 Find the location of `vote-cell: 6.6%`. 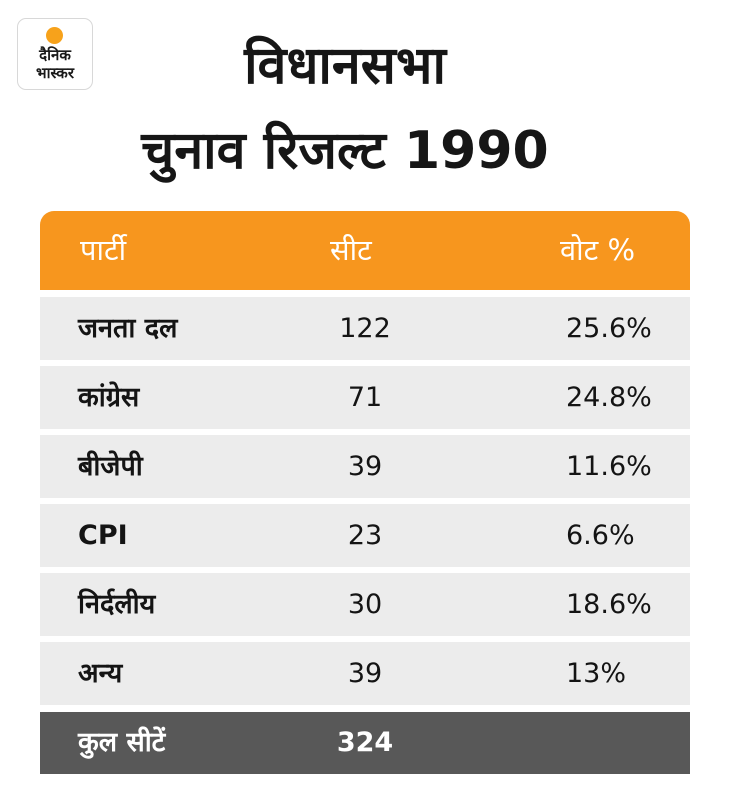

vote-cell: 6.6% is located at coordinates (600, 535).